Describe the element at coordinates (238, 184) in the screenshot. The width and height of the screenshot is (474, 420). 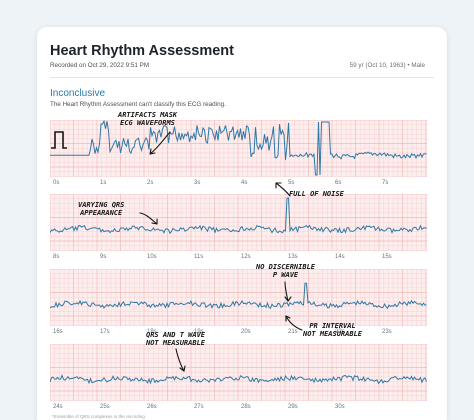
I see `ecg-strip-1-ticks: 0s 1s 2s 3s 4s 5s 6s 7s` at that location.